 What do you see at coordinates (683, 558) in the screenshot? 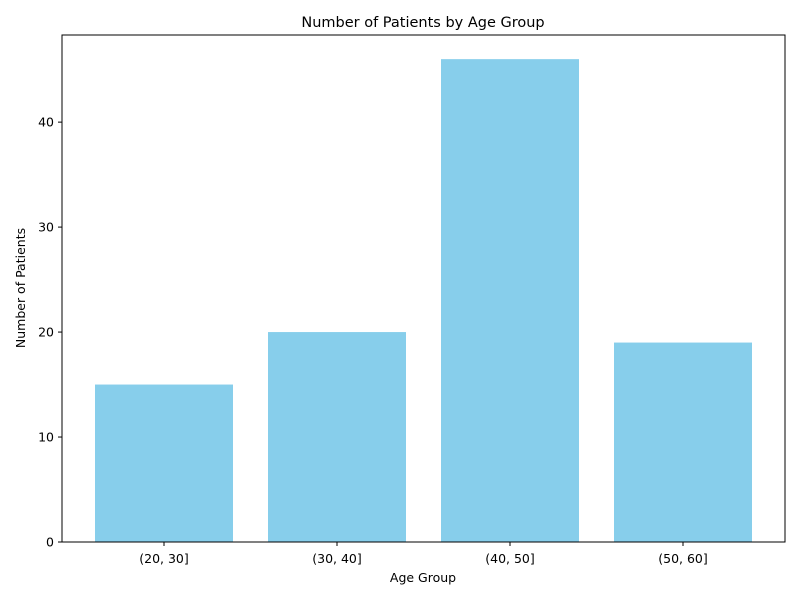
I see `x-tick-label: (50, 60]` at bounding box center [683, 558].